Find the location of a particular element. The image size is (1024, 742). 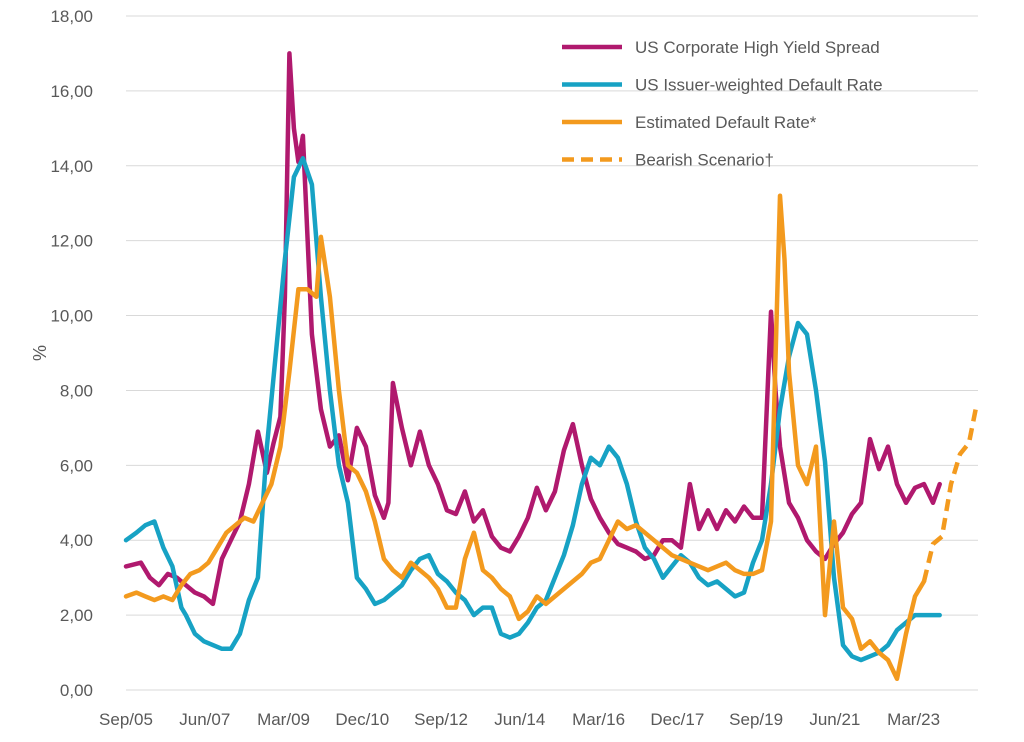

legend-label: Bearish Scenario† is located at coordinates (704, 160).